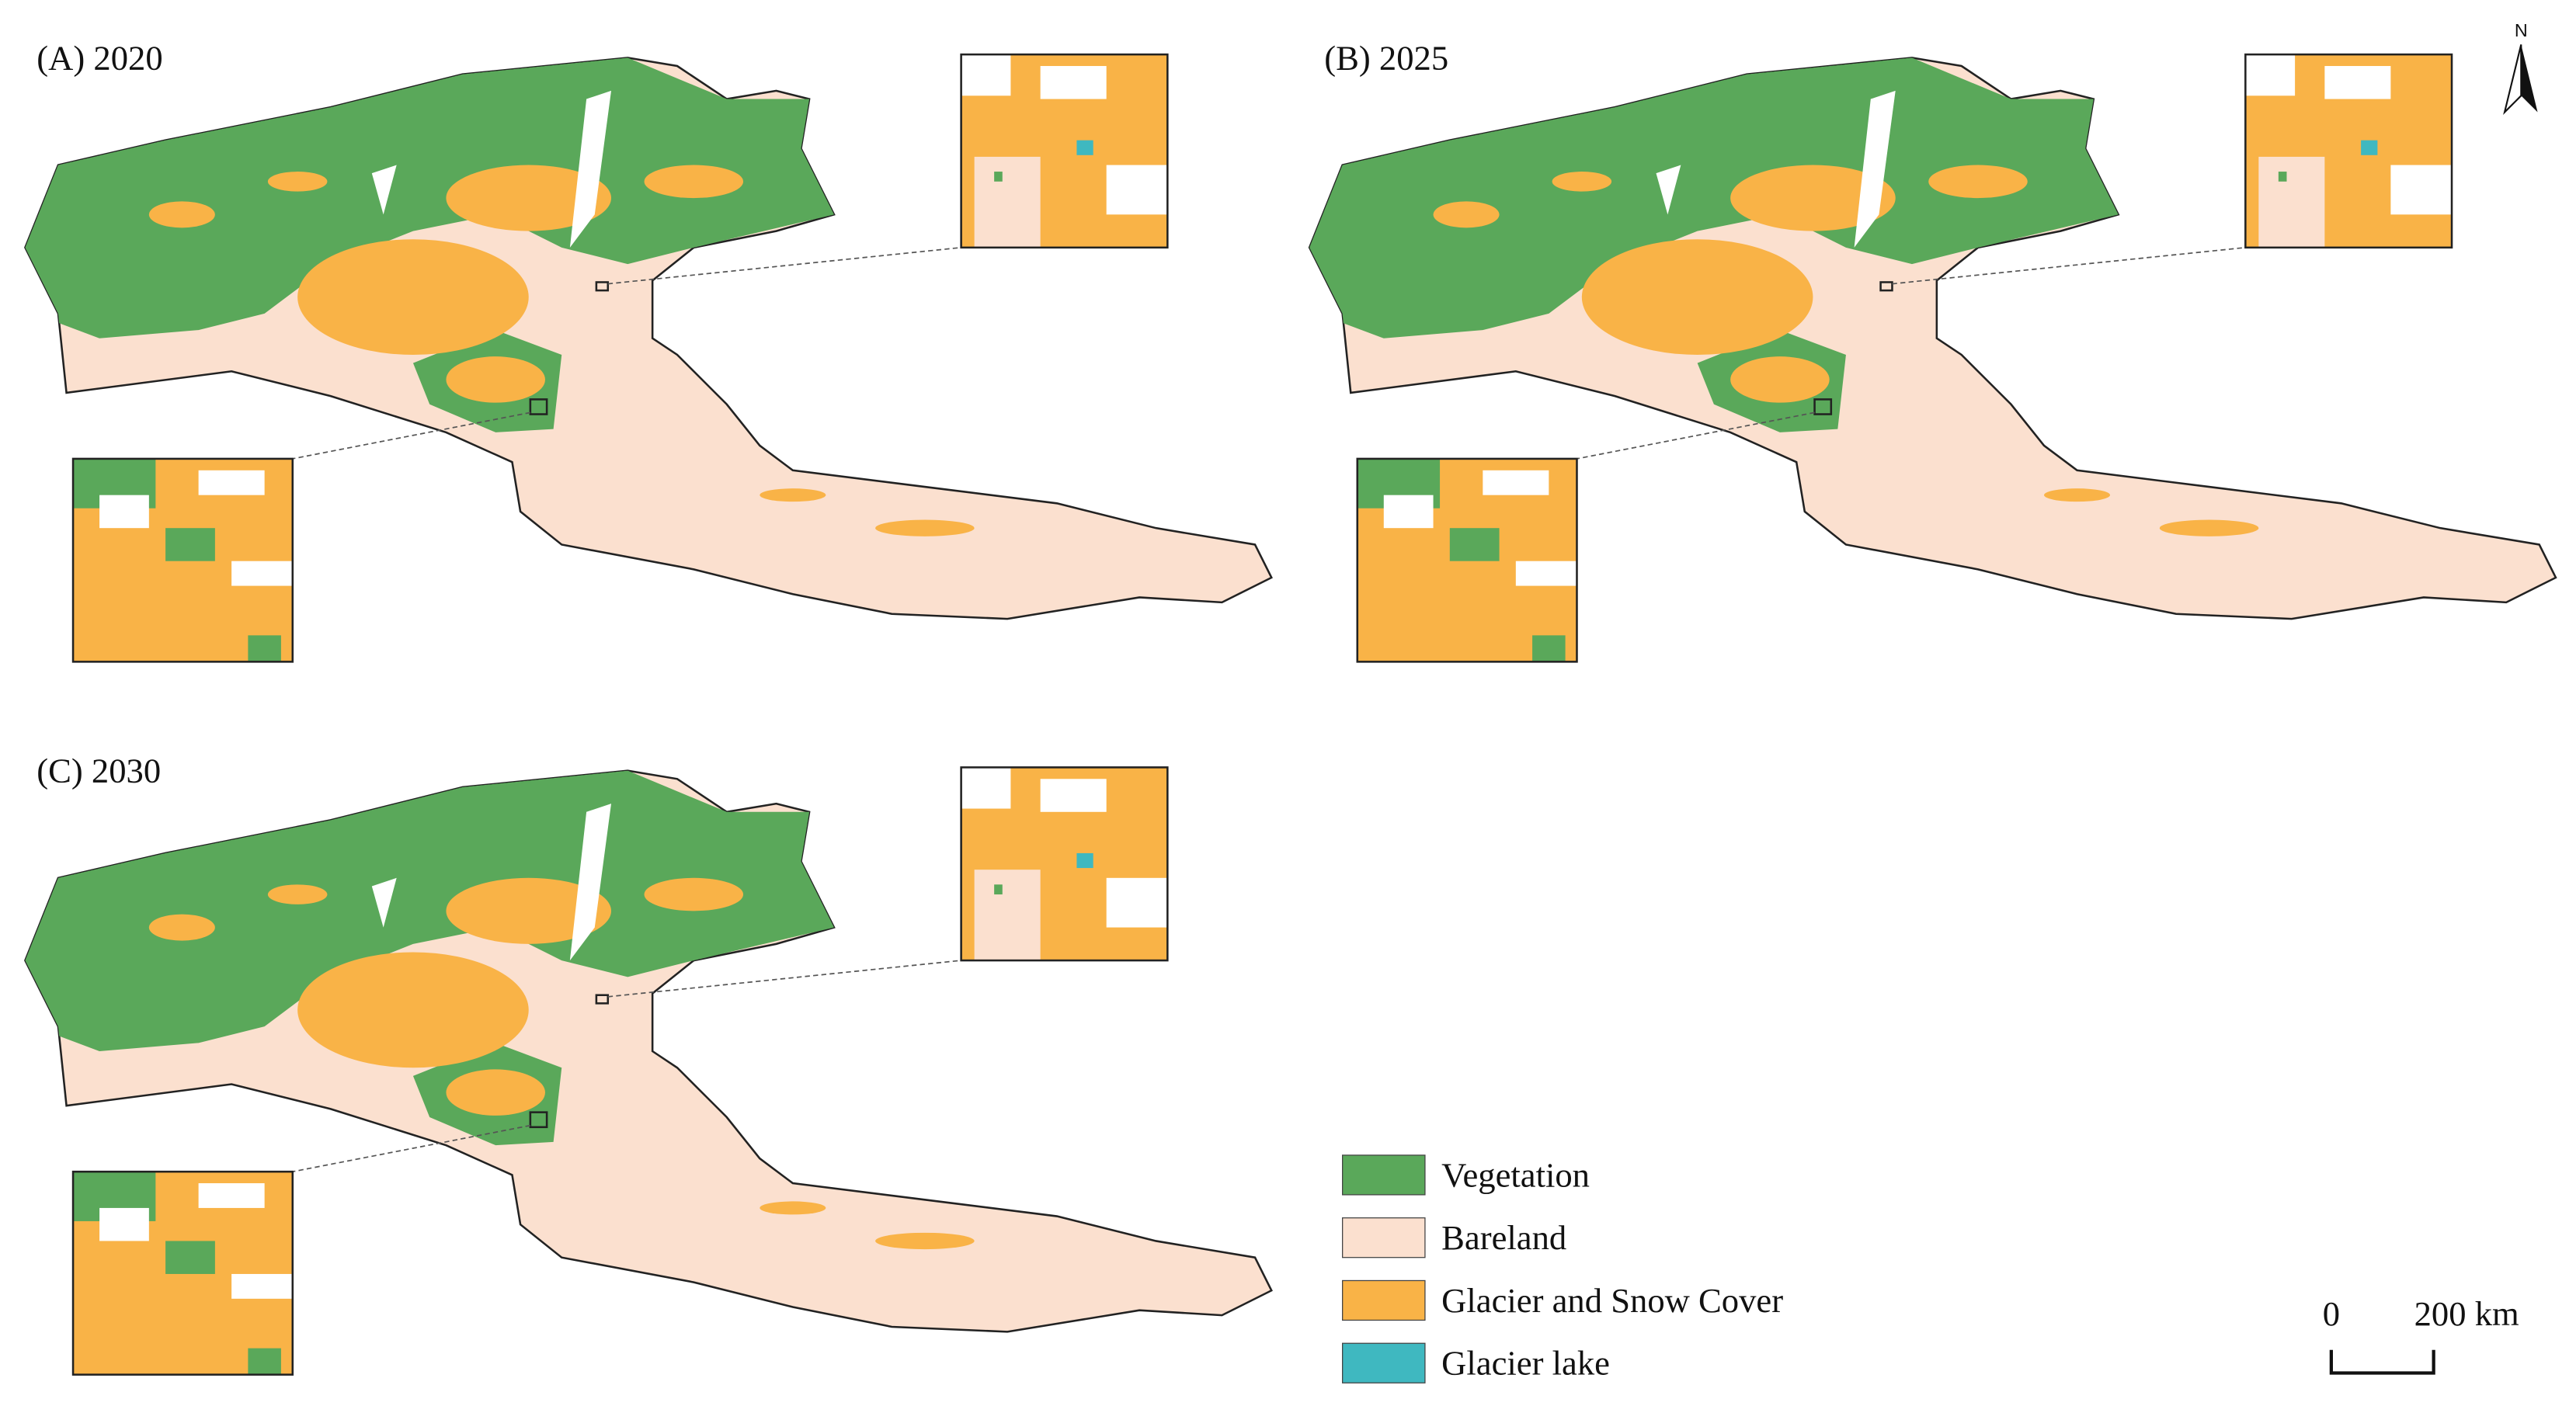 This screenshot has width=2576, height=1406. I want to click on panel-title: (C) 2030, so click(99, 771).